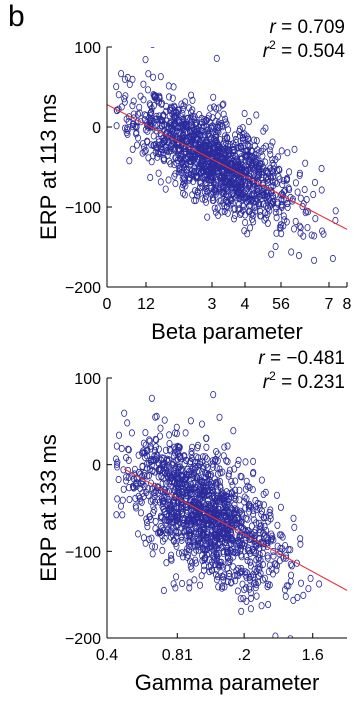 The image size is (354, 704). I want to click on r-squared-annotation: r2 = 0.231, so click(304, 381).